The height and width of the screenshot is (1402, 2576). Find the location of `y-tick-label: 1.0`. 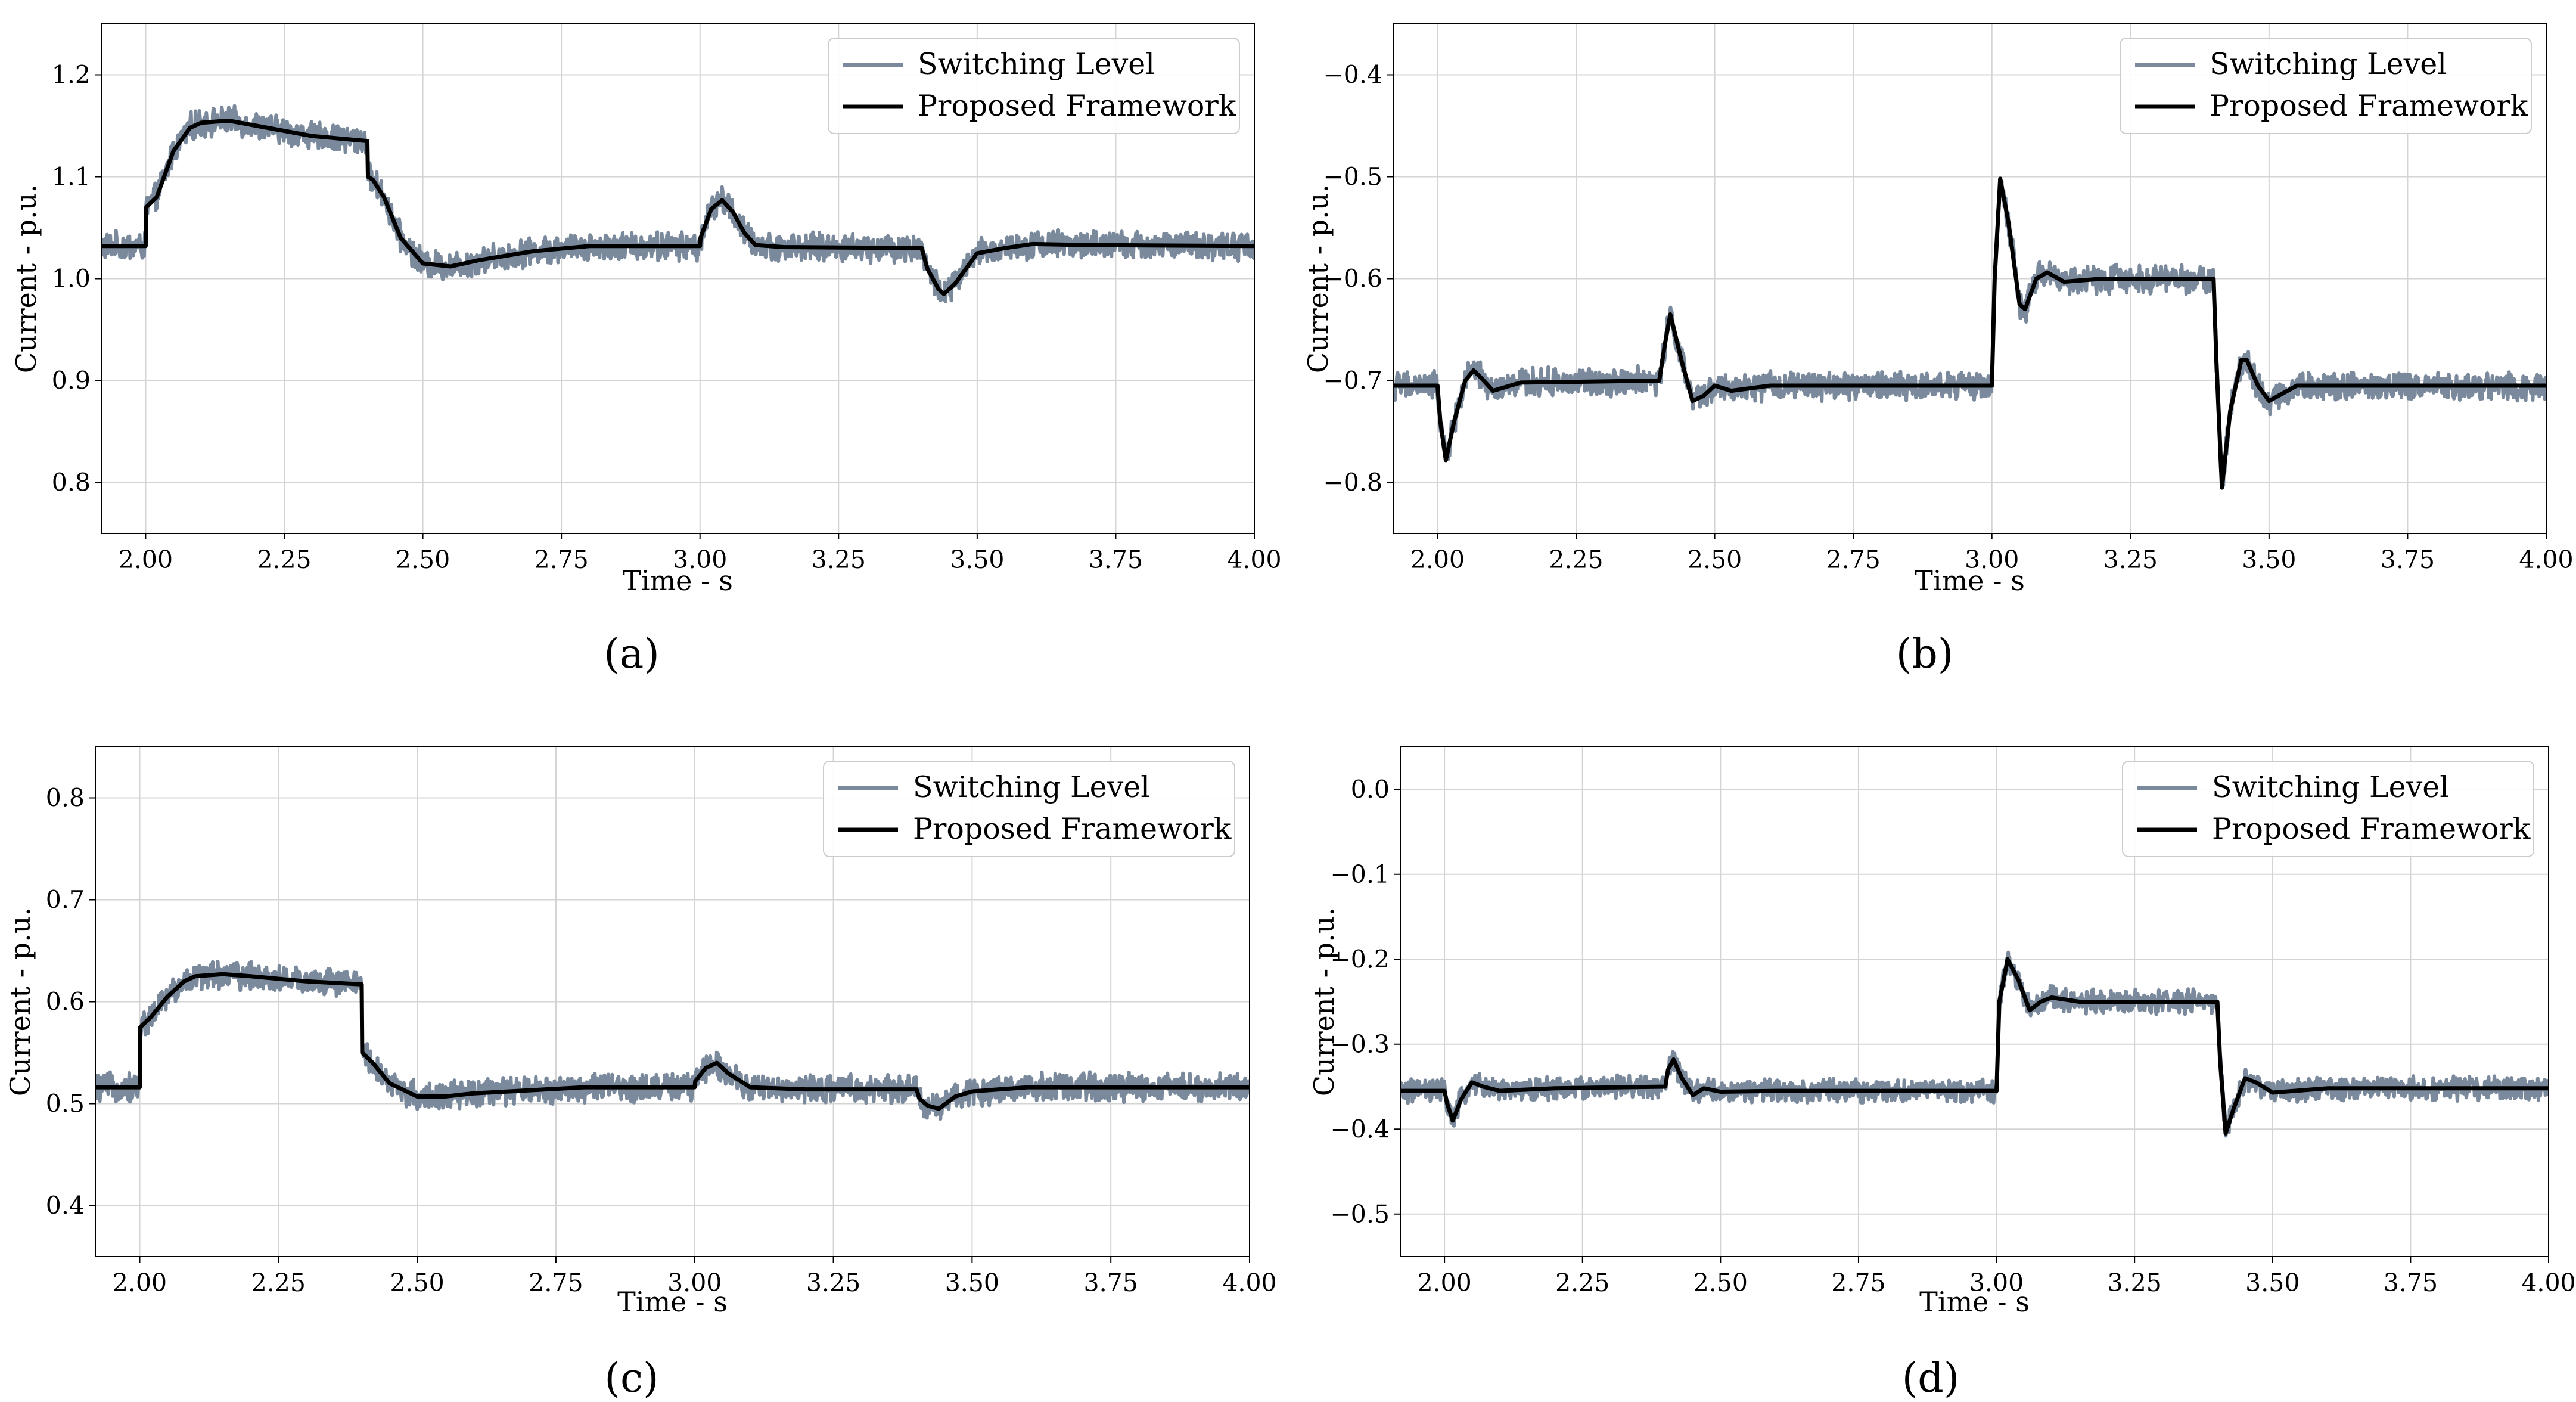

y-tick-label: 1.0 is located at coordinates (71, 279).